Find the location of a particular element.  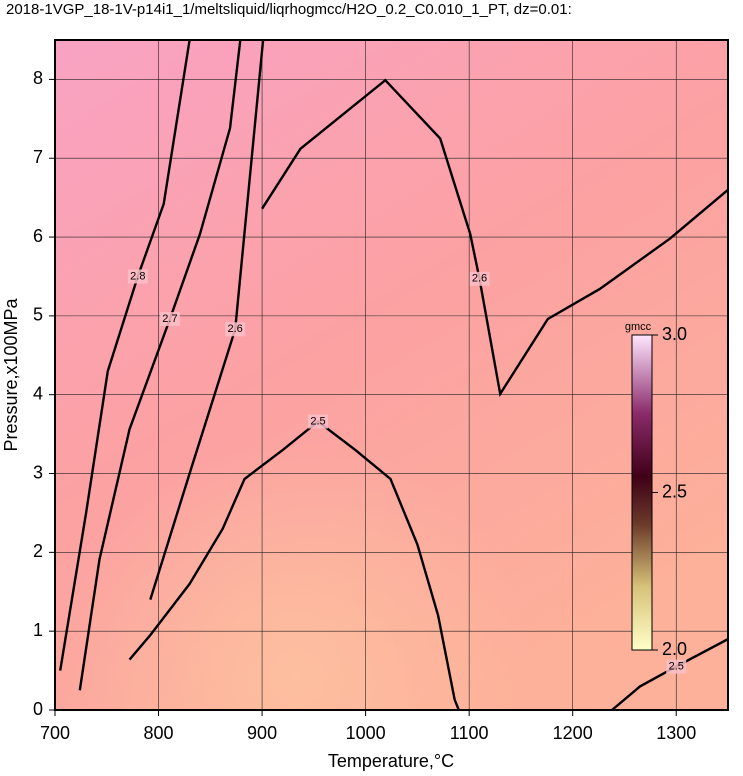

colorbar-tick-label: 2.0 is located at coordinates (674, 649).